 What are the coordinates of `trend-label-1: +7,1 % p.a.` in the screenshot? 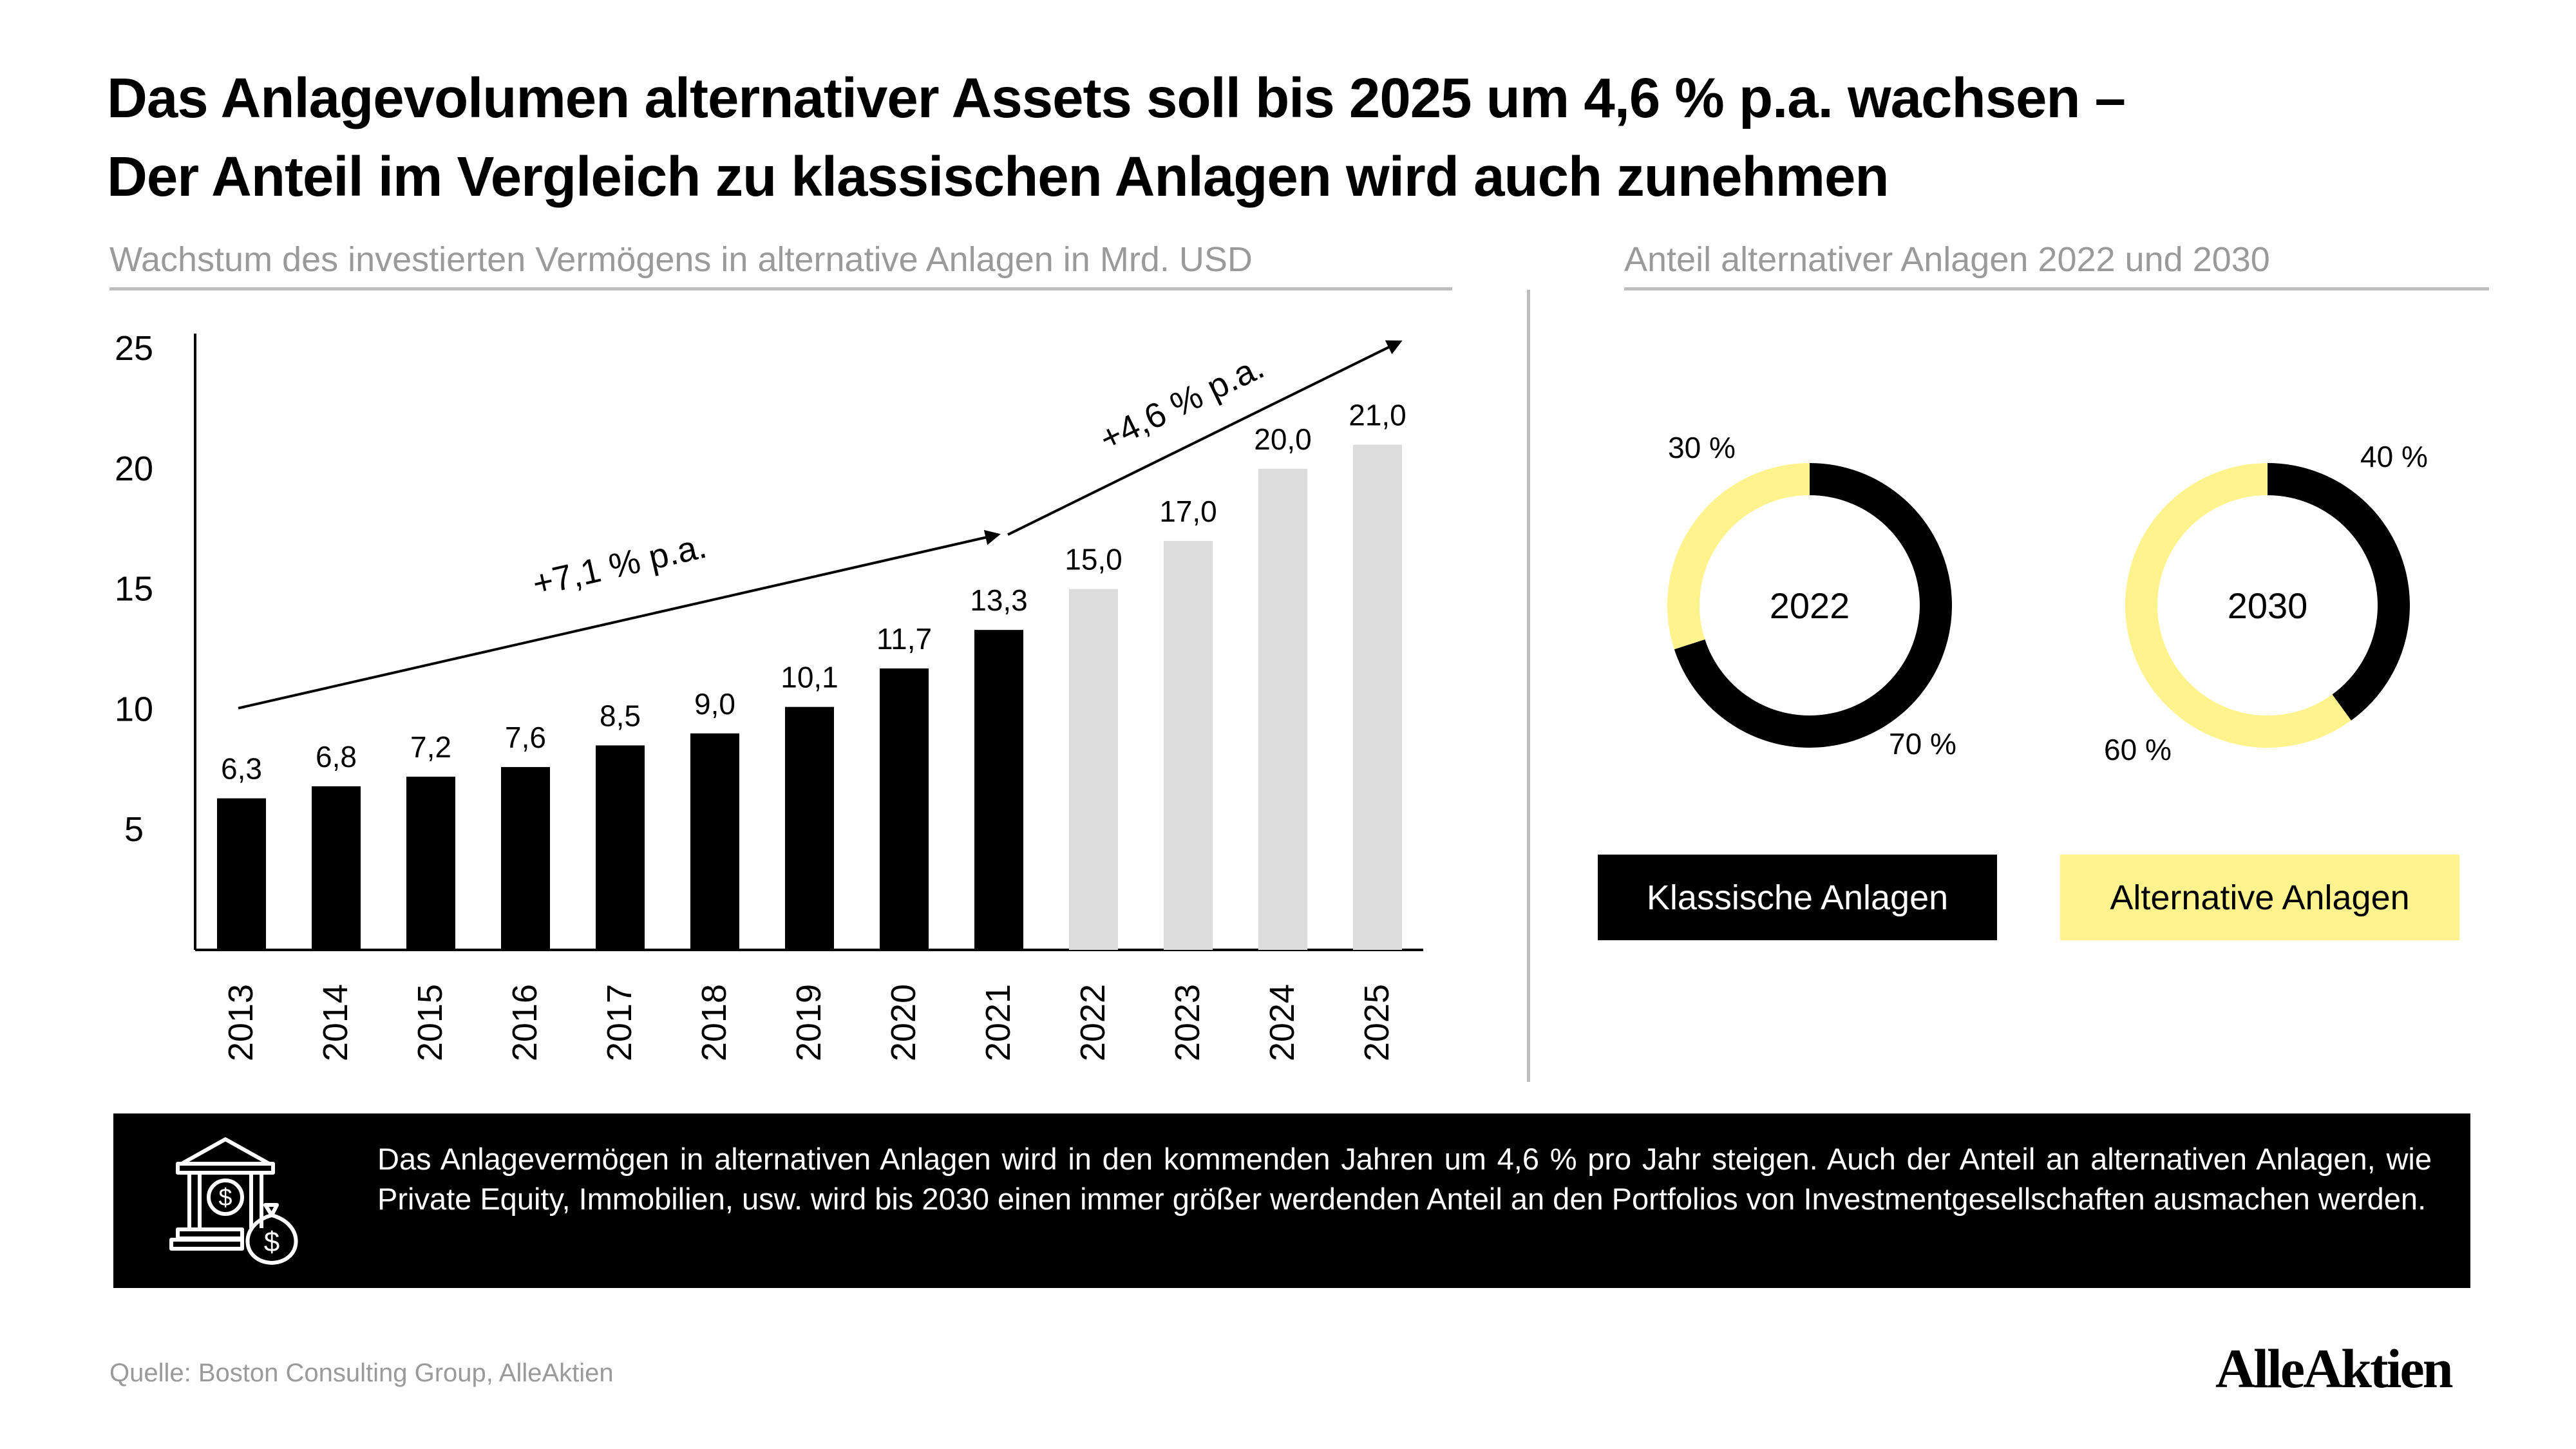 It's located at (619, 565).